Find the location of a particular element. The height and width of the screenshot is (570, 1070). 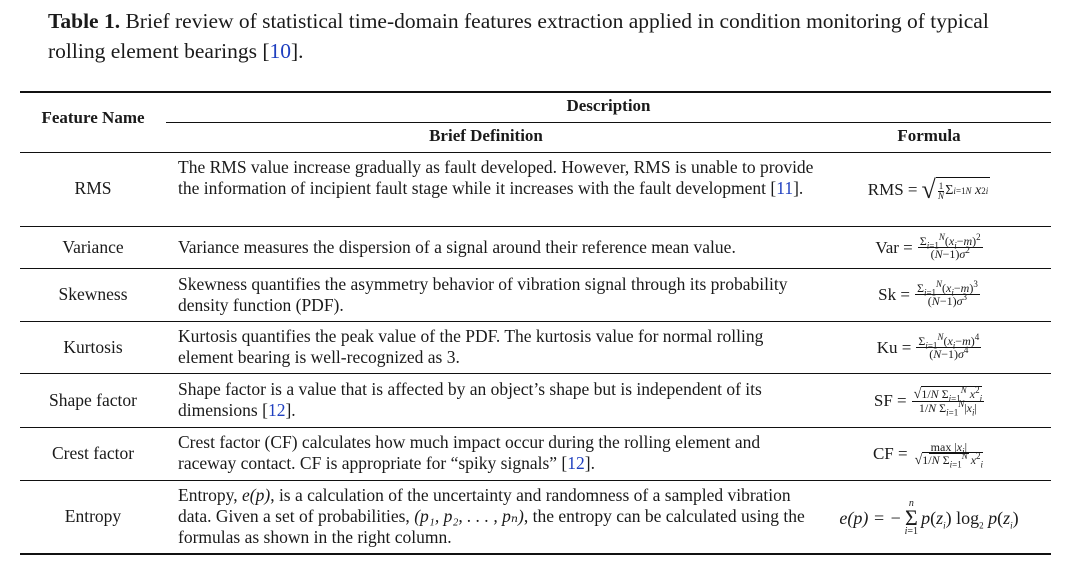

row-feature-name: Shape factor is located at coordinates (93, 400).